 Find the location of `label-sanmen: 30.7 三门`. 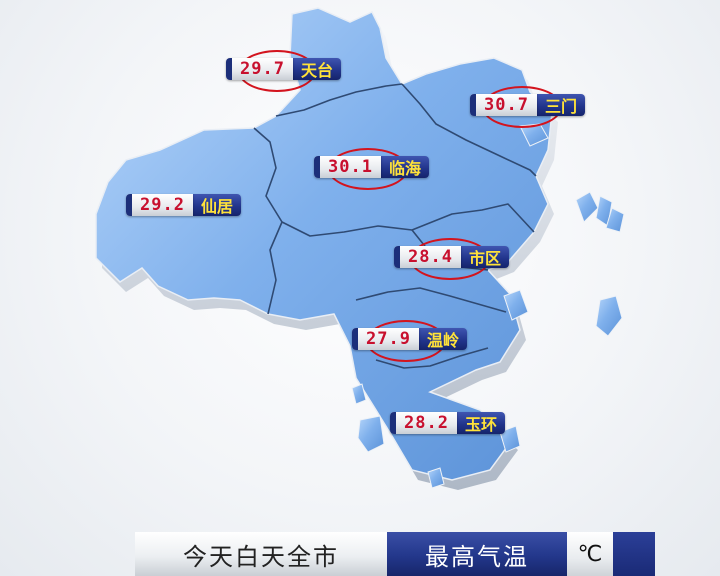

label-sanmen: 30.7 三门 is located at coordinates (527, 105).